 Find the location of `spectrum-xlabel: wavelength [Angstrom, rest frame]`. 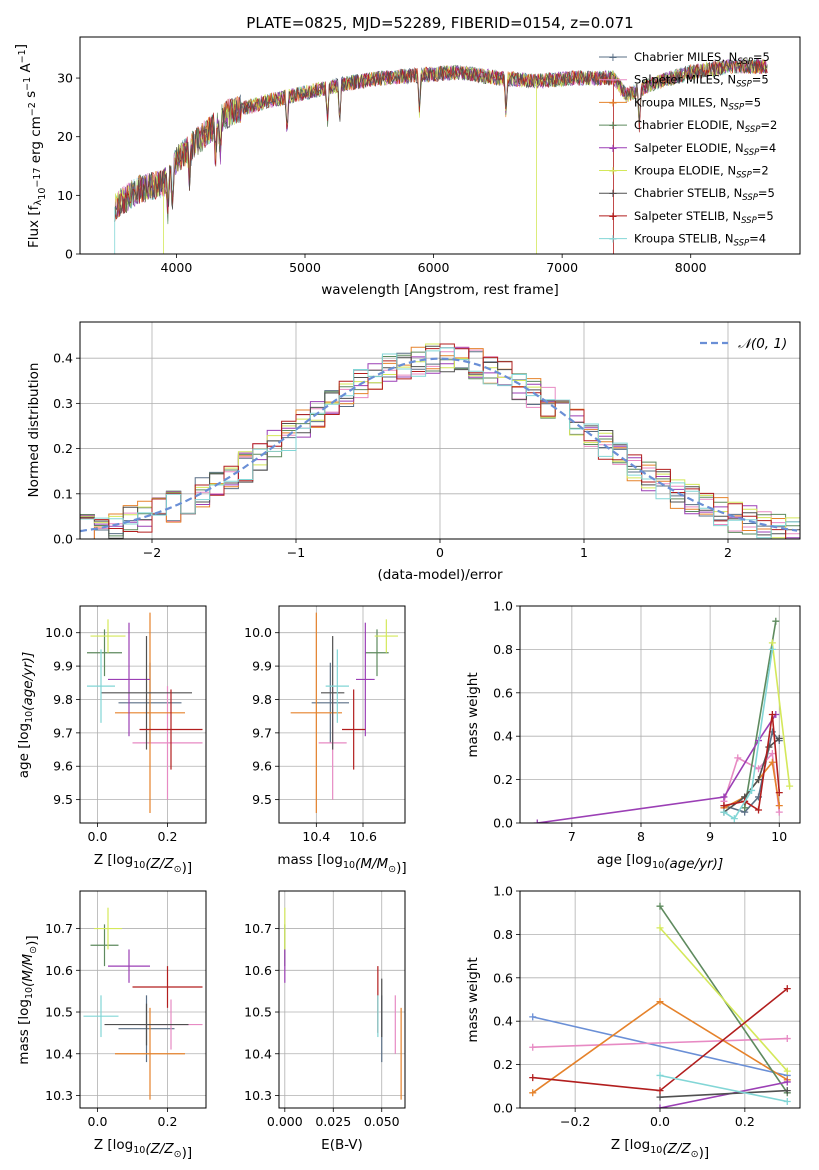

spectrum-xlabel: wavelength [Angstrom, rest frame] is located at coordinates (440, 290).